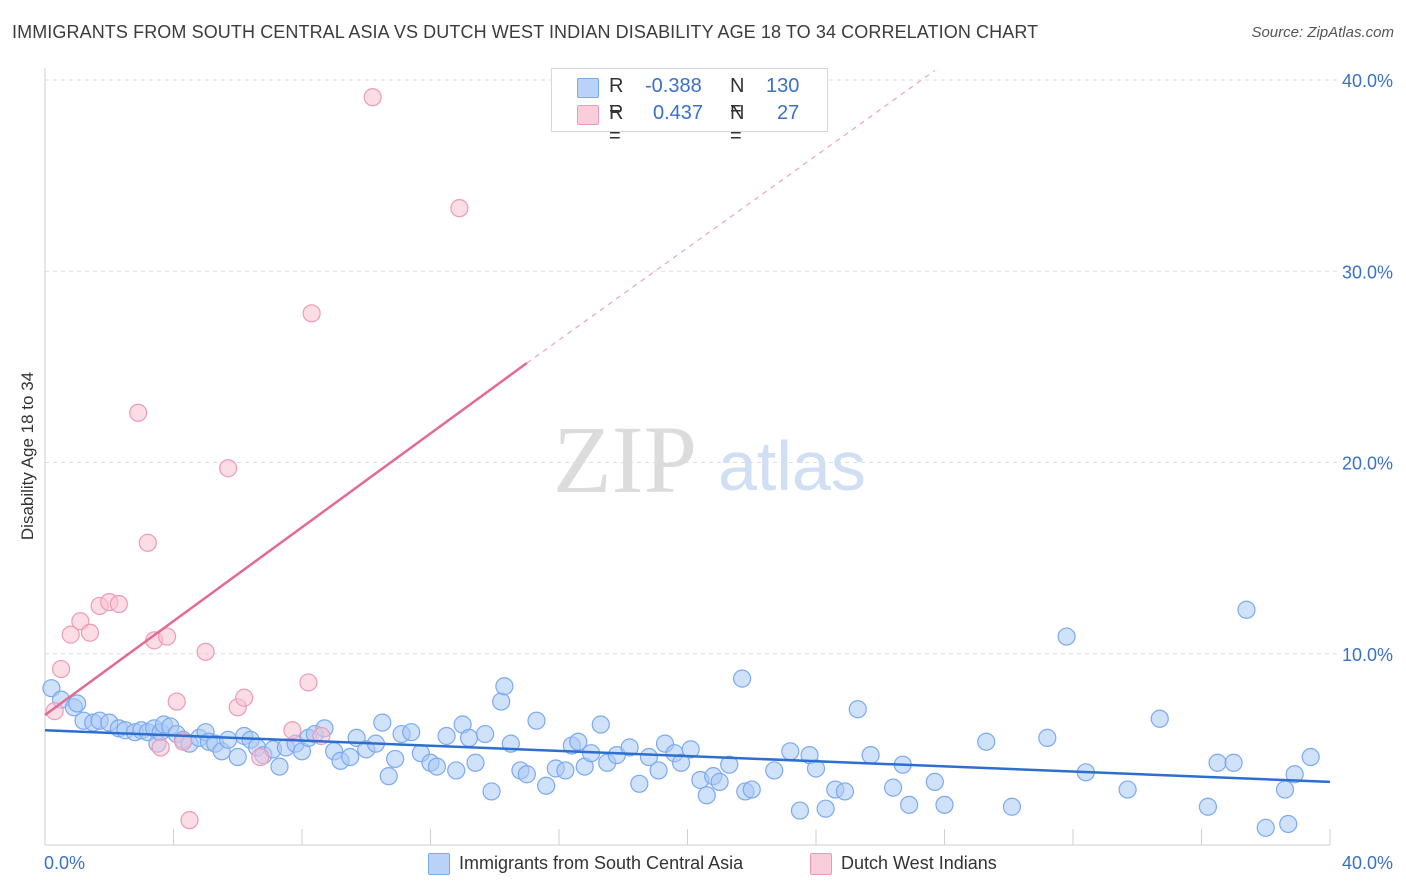 The height and width of the screenshot is (892, 1406). What do you see at coordinates (1367, 863) in the screenshot?
I see `x-tick-label: 40.0%` at bounding box center [1367, 863].